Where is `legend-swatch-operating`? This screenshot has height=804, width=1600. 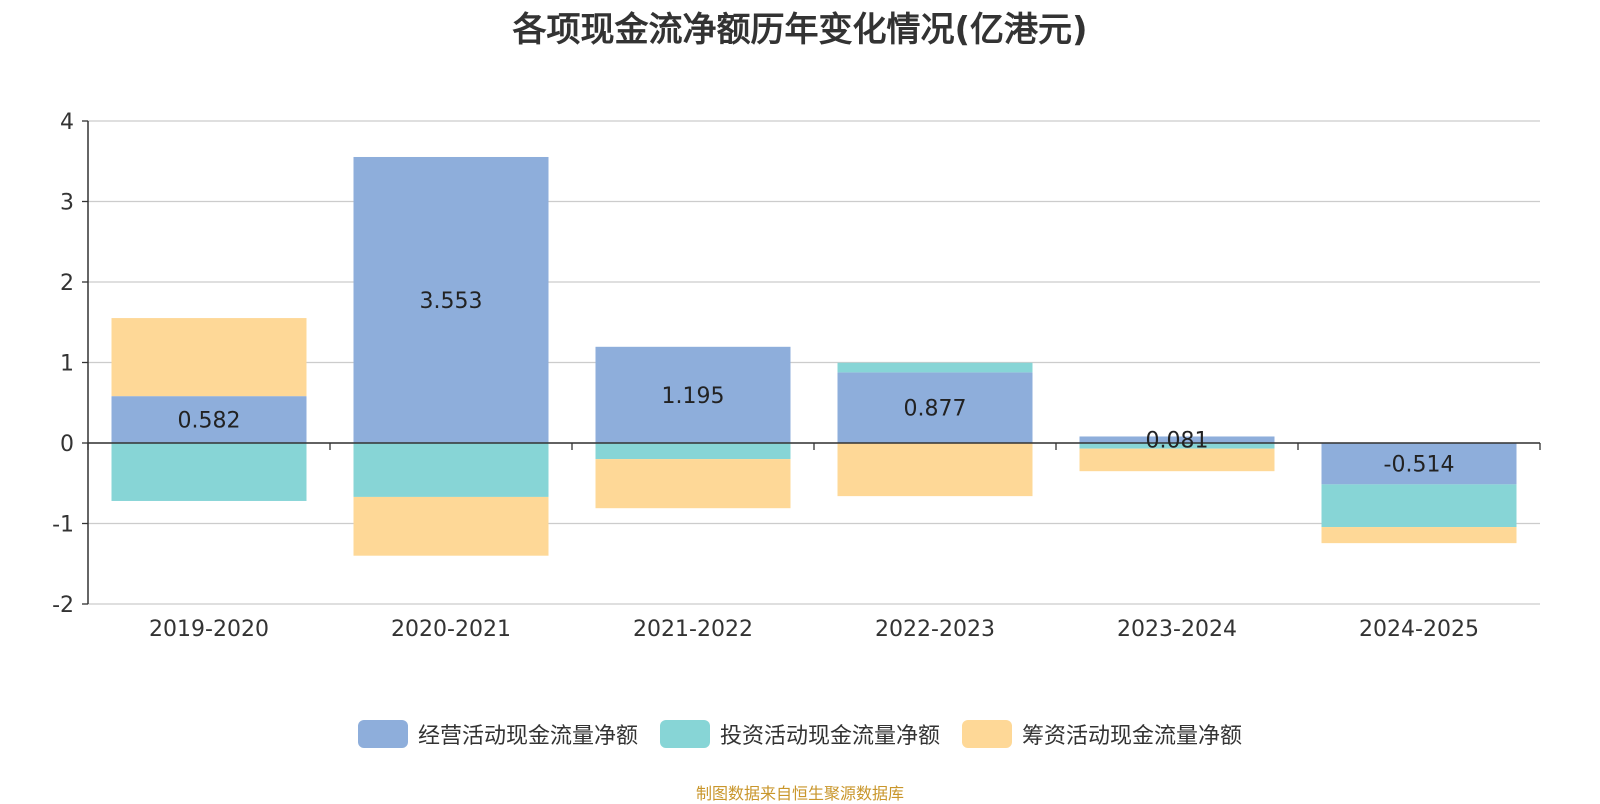
legend-swatch-operating is located at coordinates (382, 734).